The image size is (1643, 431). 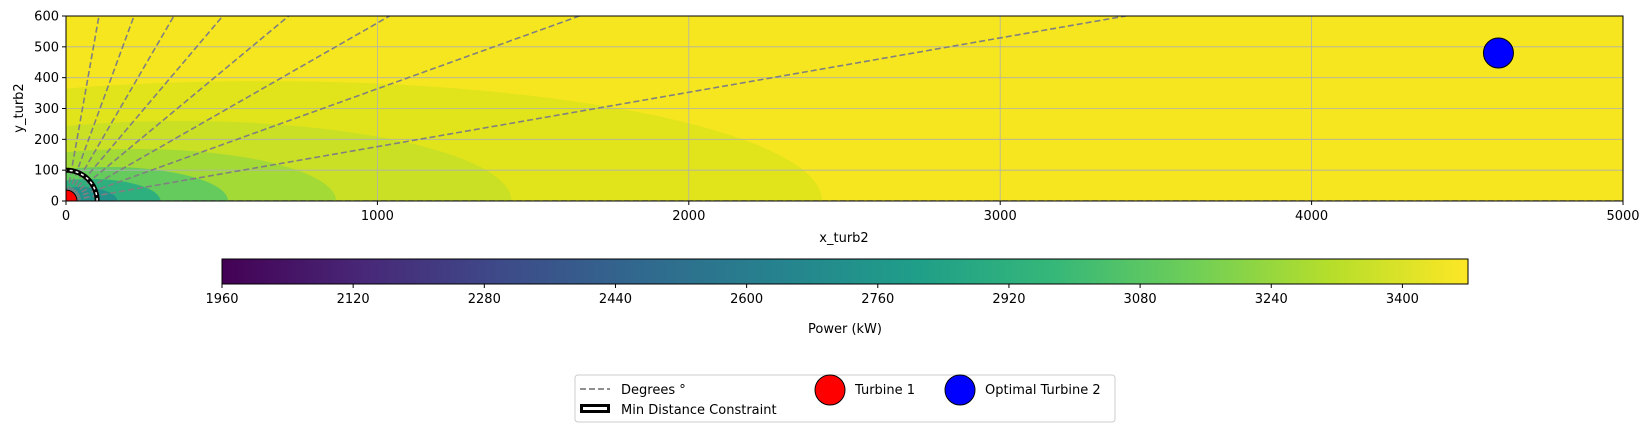 What do you see at coordinates (960, 390) in the screenshot?
I see `legend-optimal-turbine-2-marker` at bounding box center [960, 390].